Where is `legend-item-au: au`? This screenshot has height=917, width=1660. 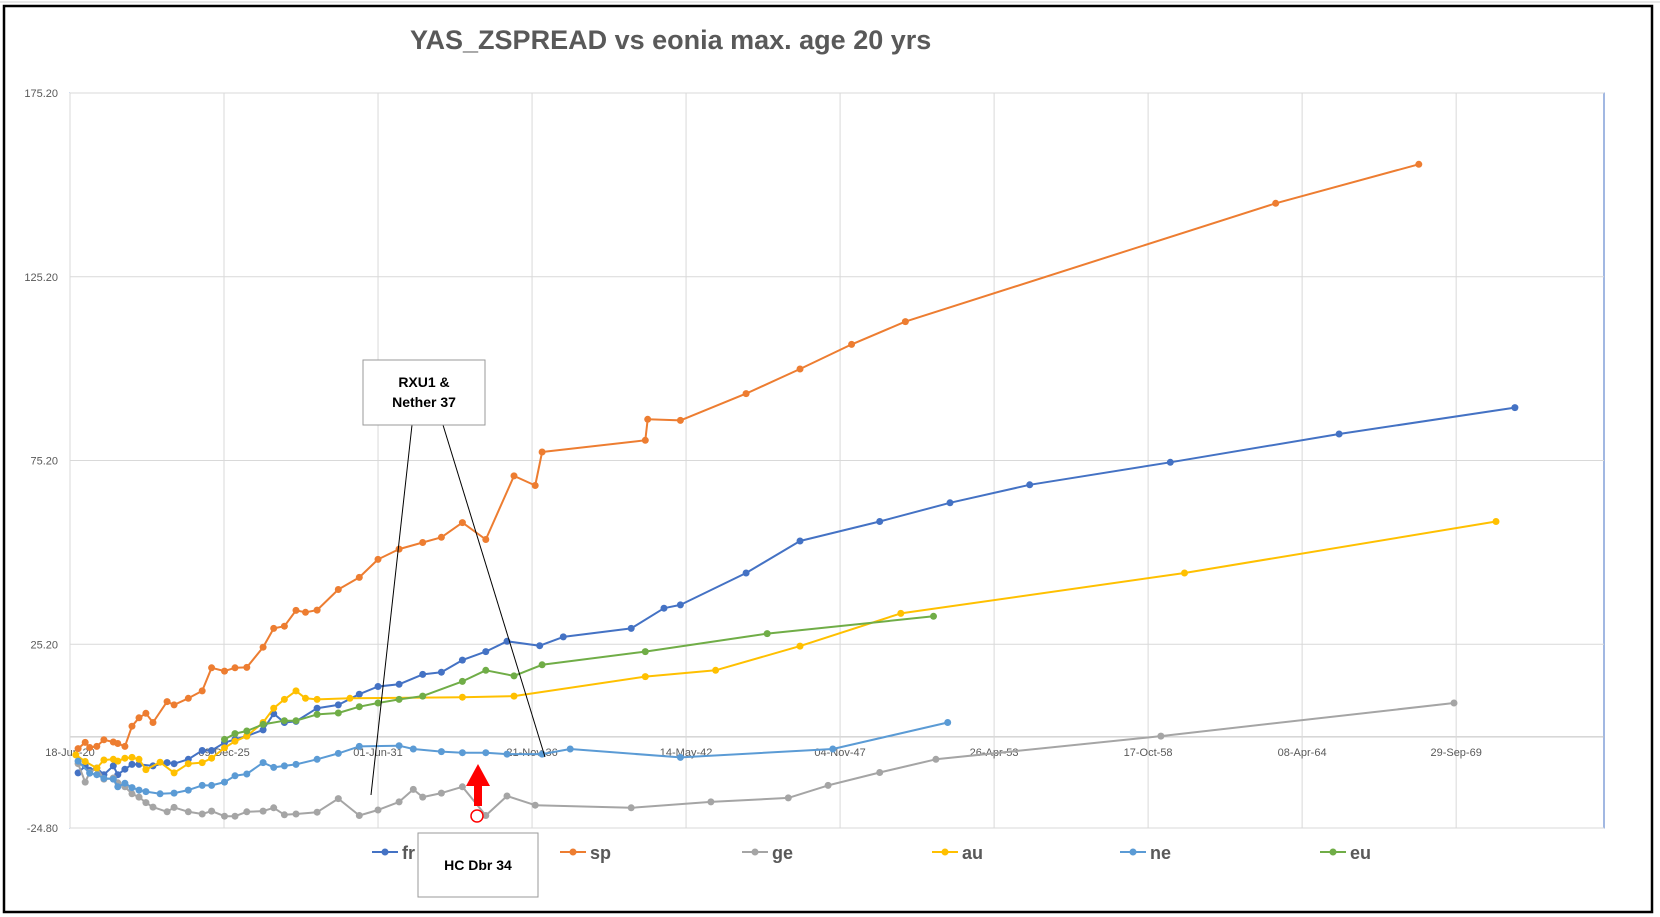 legend-item-au: au is located at coordinates (957, 853).